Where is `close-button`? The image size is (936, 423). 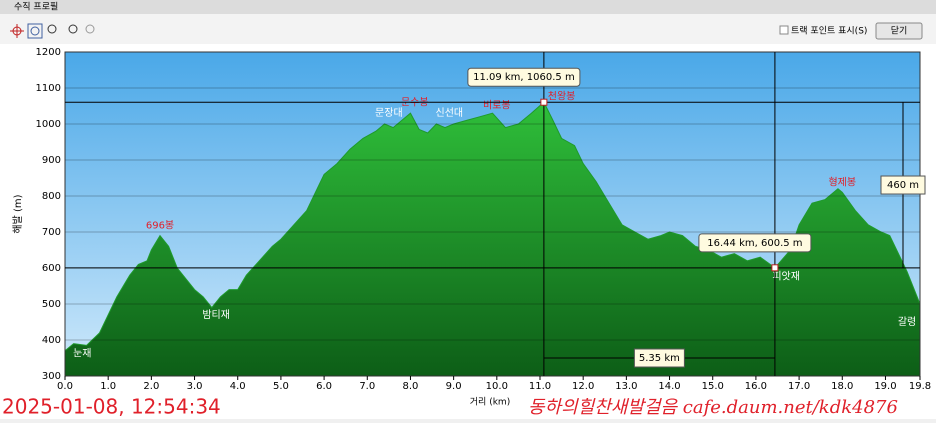 close-button is located at coordinates (899, 31).